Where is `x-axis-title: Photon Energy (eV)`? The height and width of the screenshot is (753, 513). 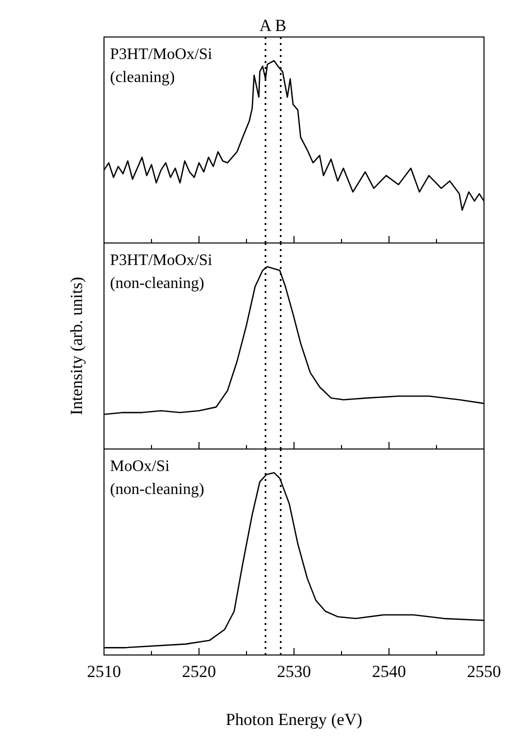 x-axis-title: Photon Energy (eV) is located at coordinates (294, 719).